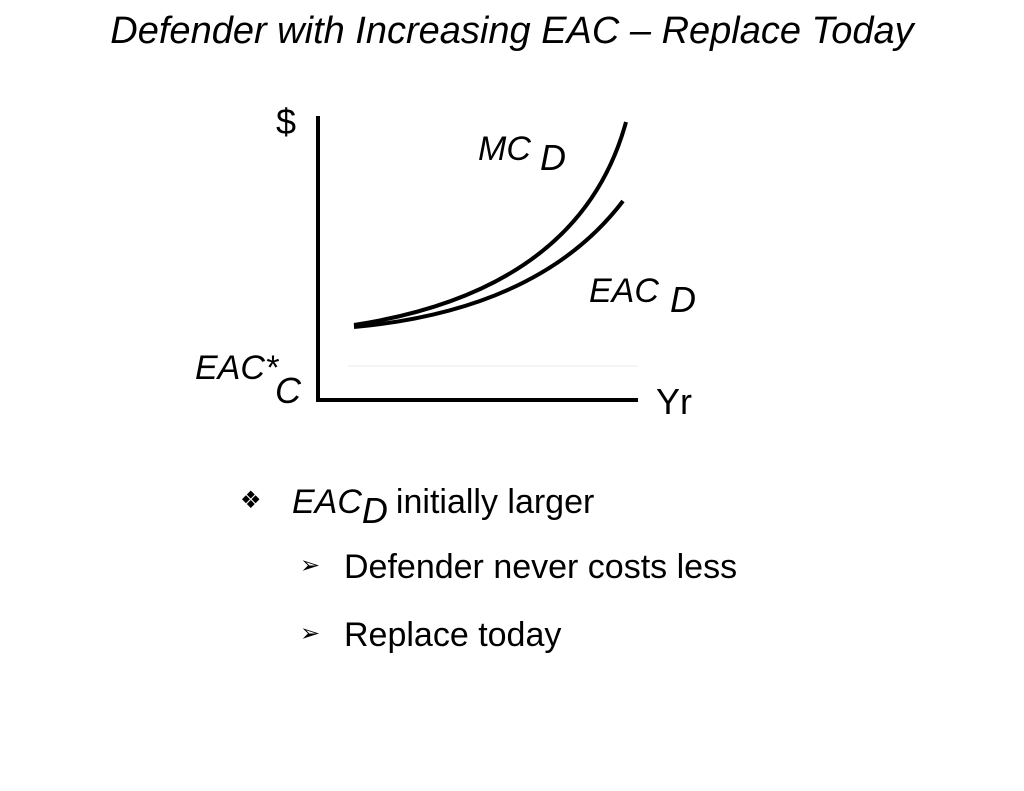 The image size is (1024, 791). I want to click on sub-bullet-item: ➢ Replace today, so click(430, 635).